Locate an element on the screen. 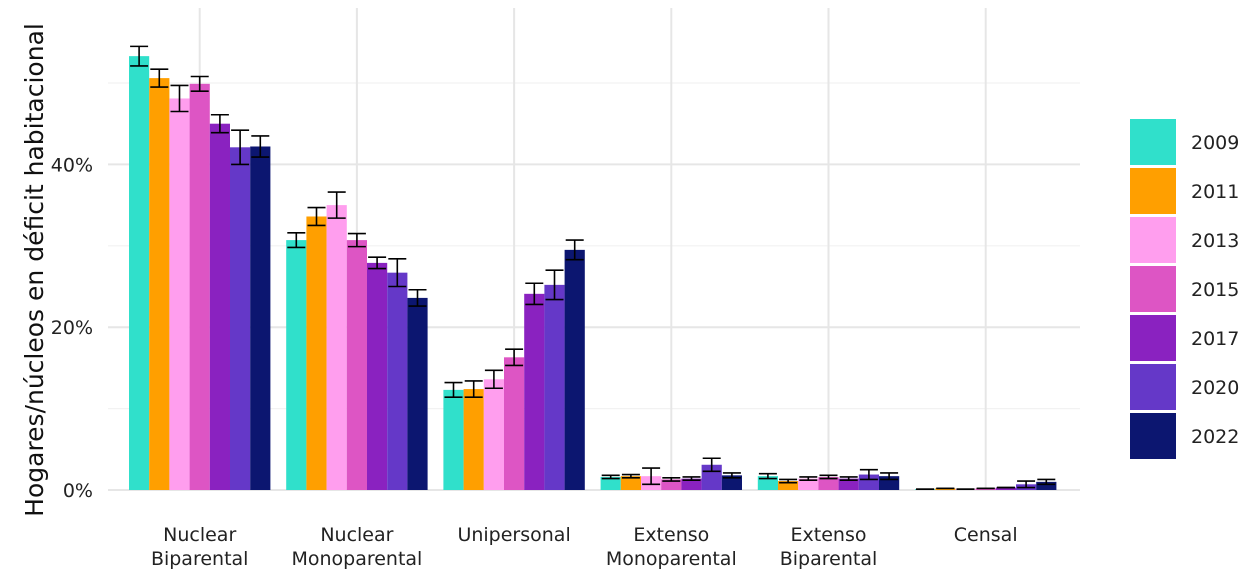  legend: 2009 2011 2013 2015 2017 2020 2022 is located at coordinates (1184, 289).